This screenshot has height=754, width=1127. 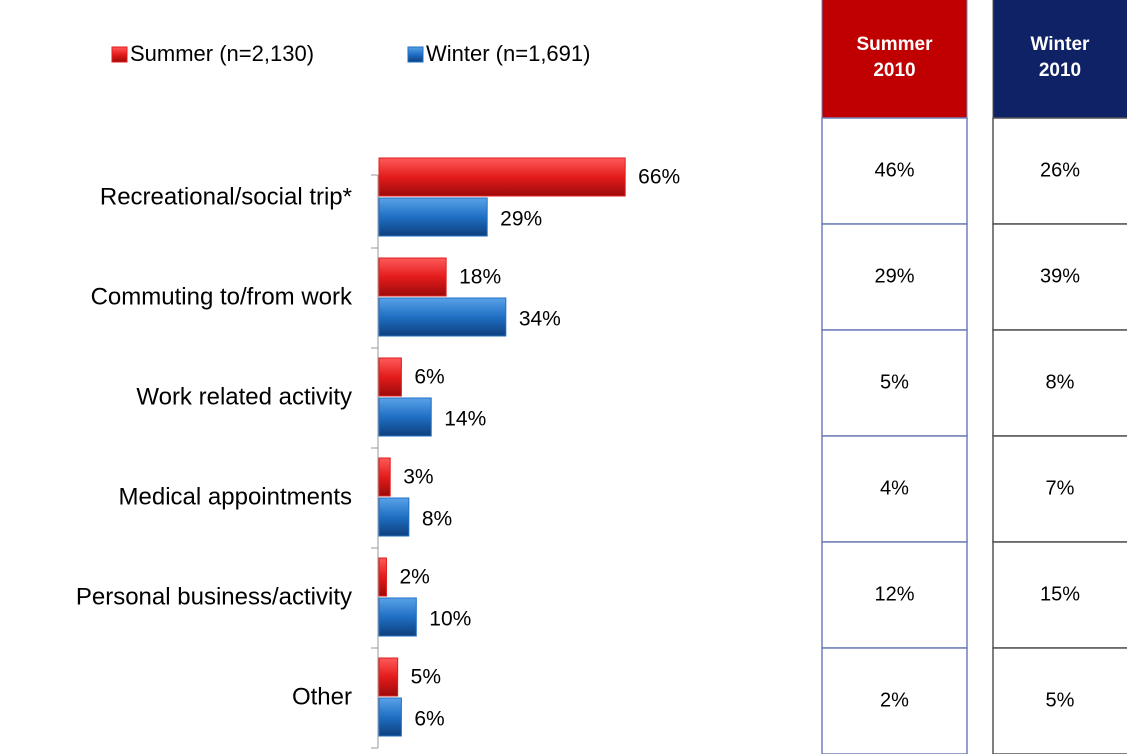 What do you see at coordinates (508, 53) in the screenshot?
I see `legend-label: Winter (n=1,691)` at bounding box center [508, 53].